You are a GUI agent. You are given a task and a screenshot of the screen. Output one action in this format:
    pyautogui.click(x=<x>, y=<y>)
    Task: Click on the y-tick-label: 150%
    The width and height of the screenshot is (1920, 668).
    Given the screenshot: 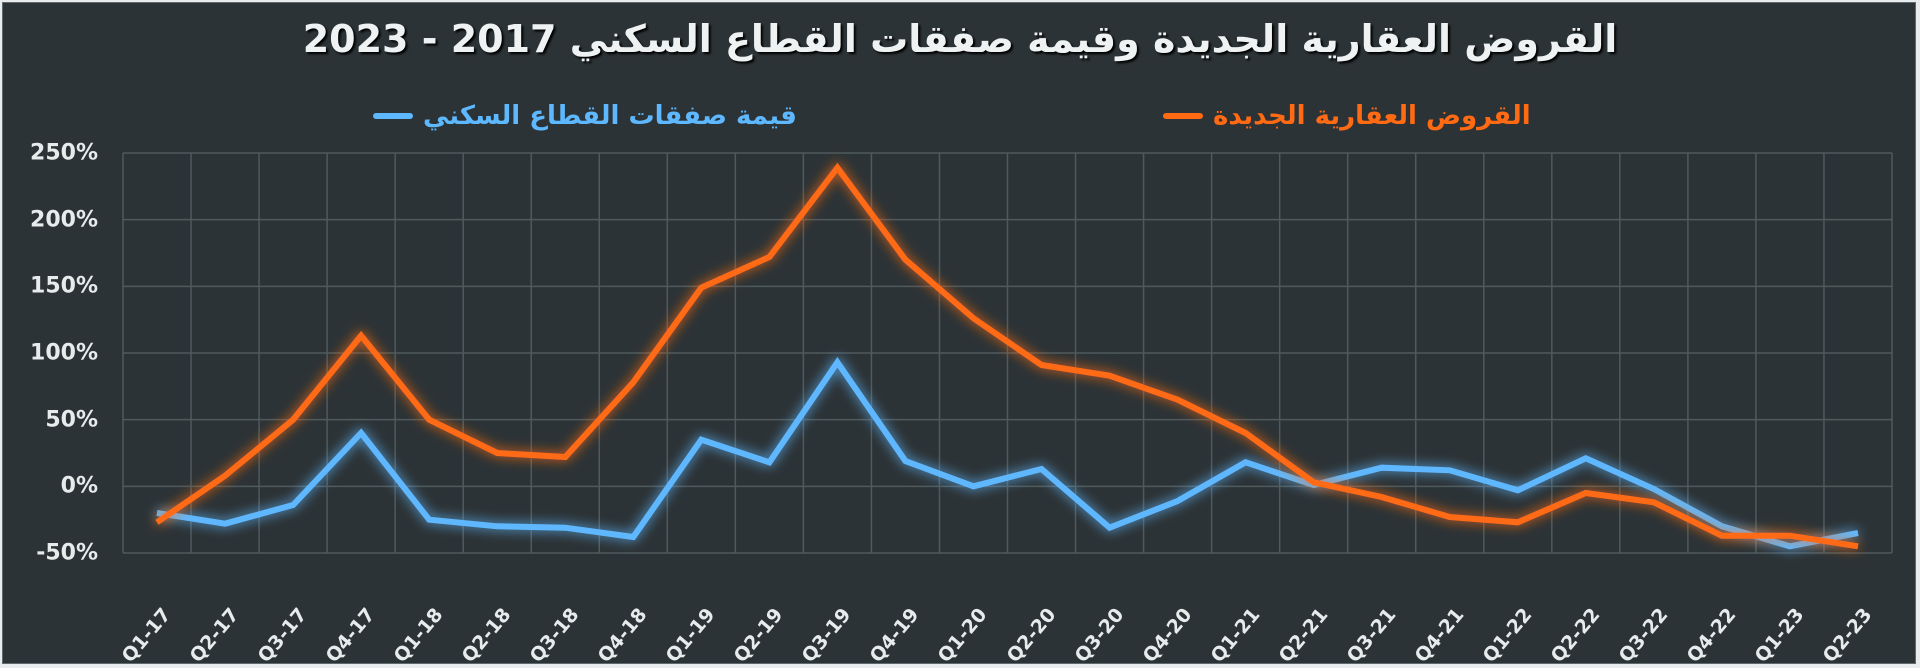 What is the action you would take?
    pyautogui.click(x=64, y=286)
    